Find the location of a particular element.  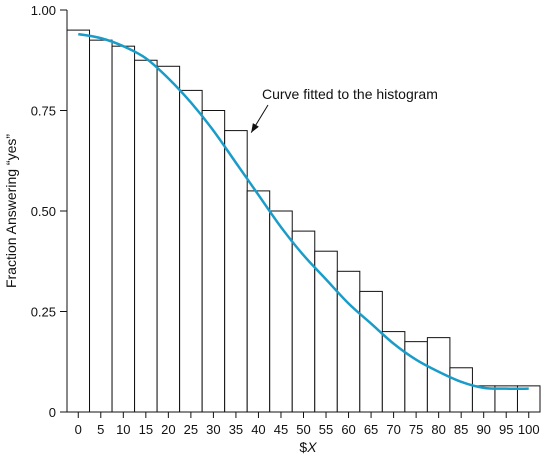

x-tick-label: 60 is located at coordinates (348, 429).